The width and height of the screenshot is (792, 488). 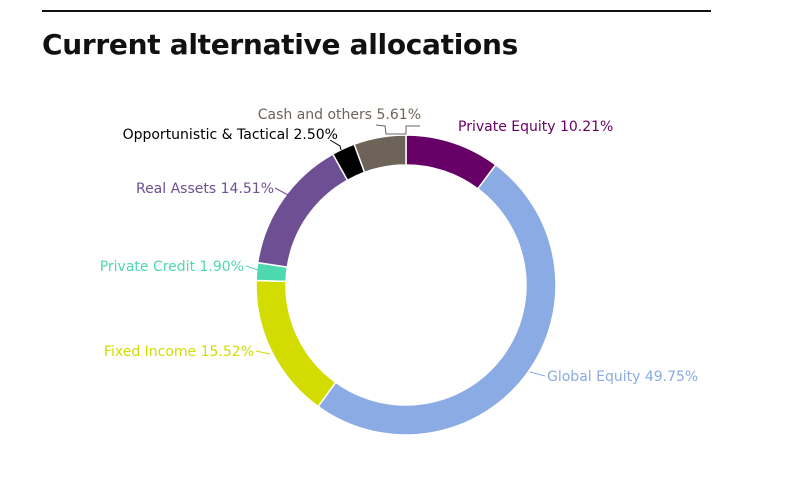 I want to click on leader-line-private-credit, so click(x=252, y=268).